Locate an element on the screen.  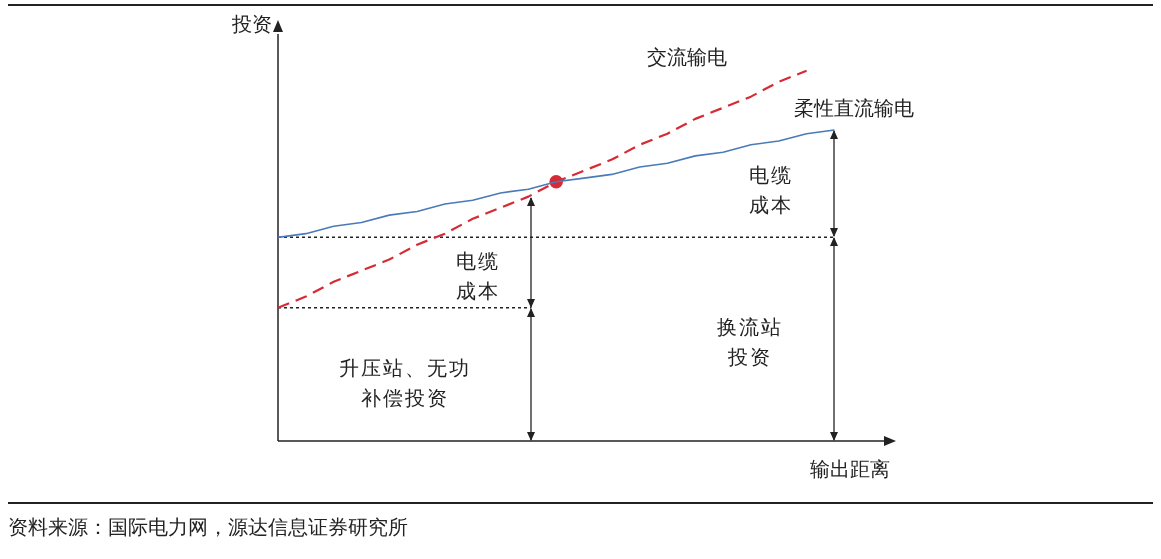
annotation: 换流站投资 is located at coordinates (750, 342).